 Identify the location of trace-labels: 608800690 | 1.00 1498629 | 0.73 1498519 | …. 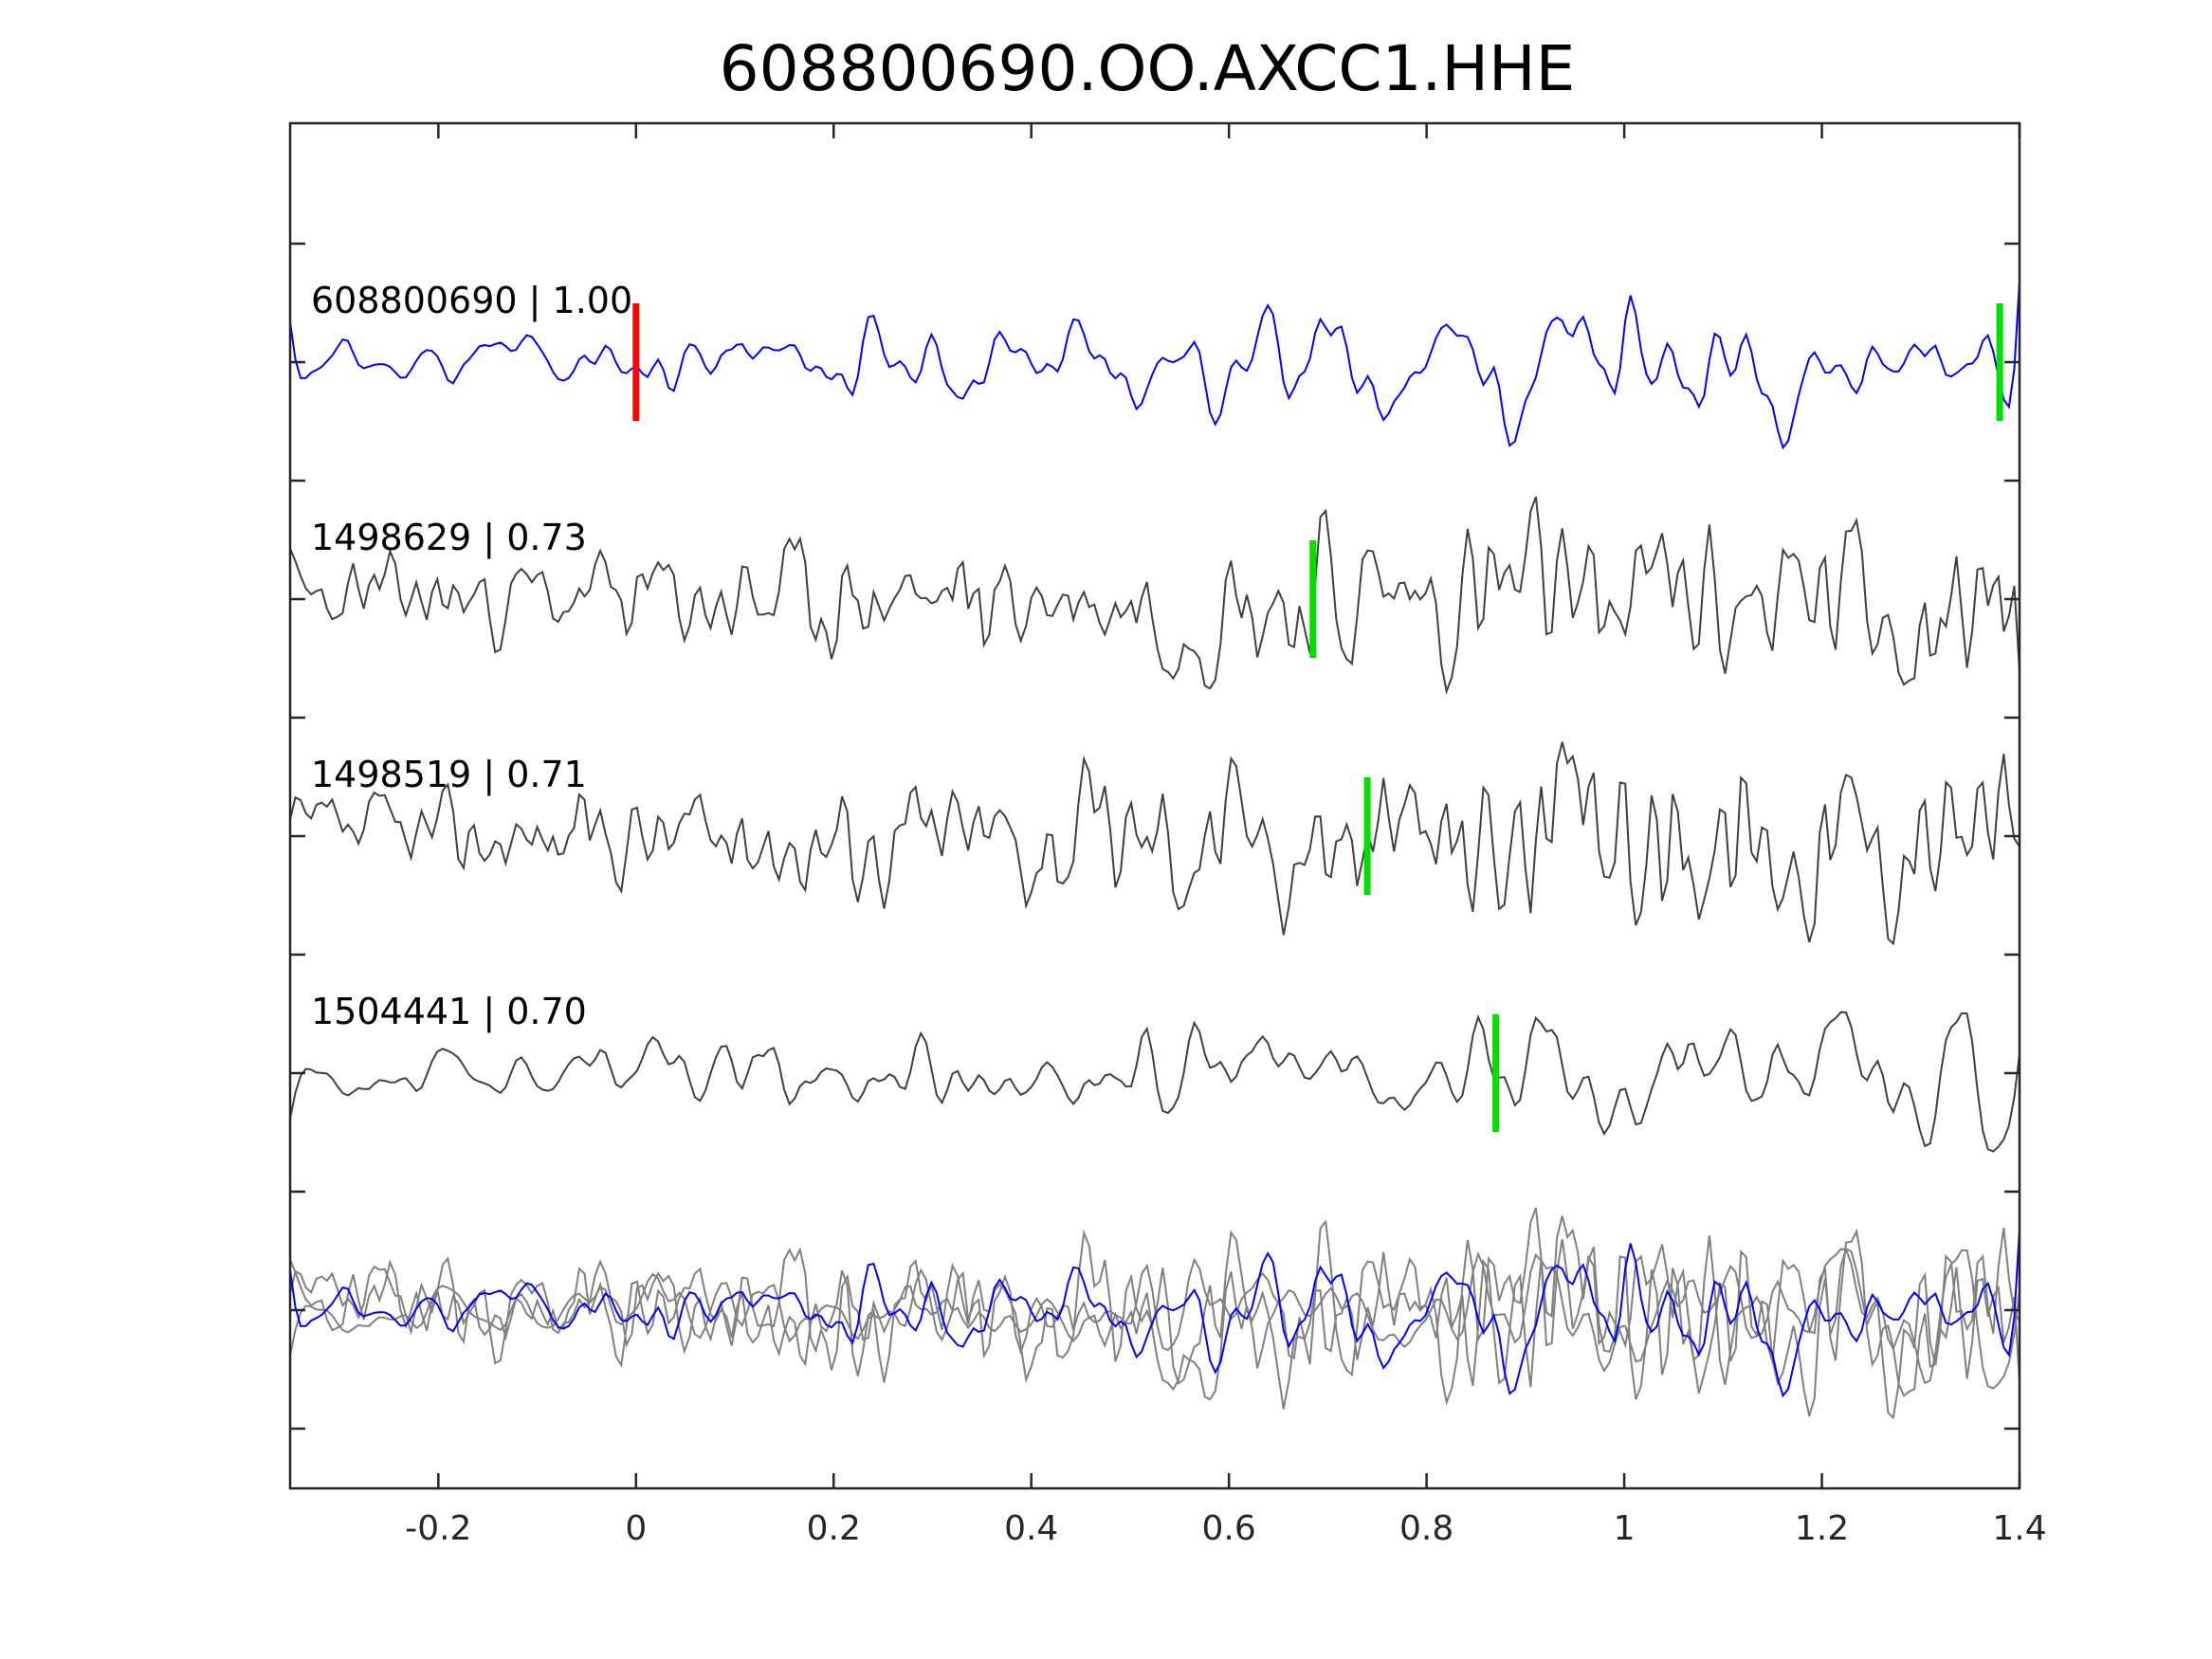
(471, 656).